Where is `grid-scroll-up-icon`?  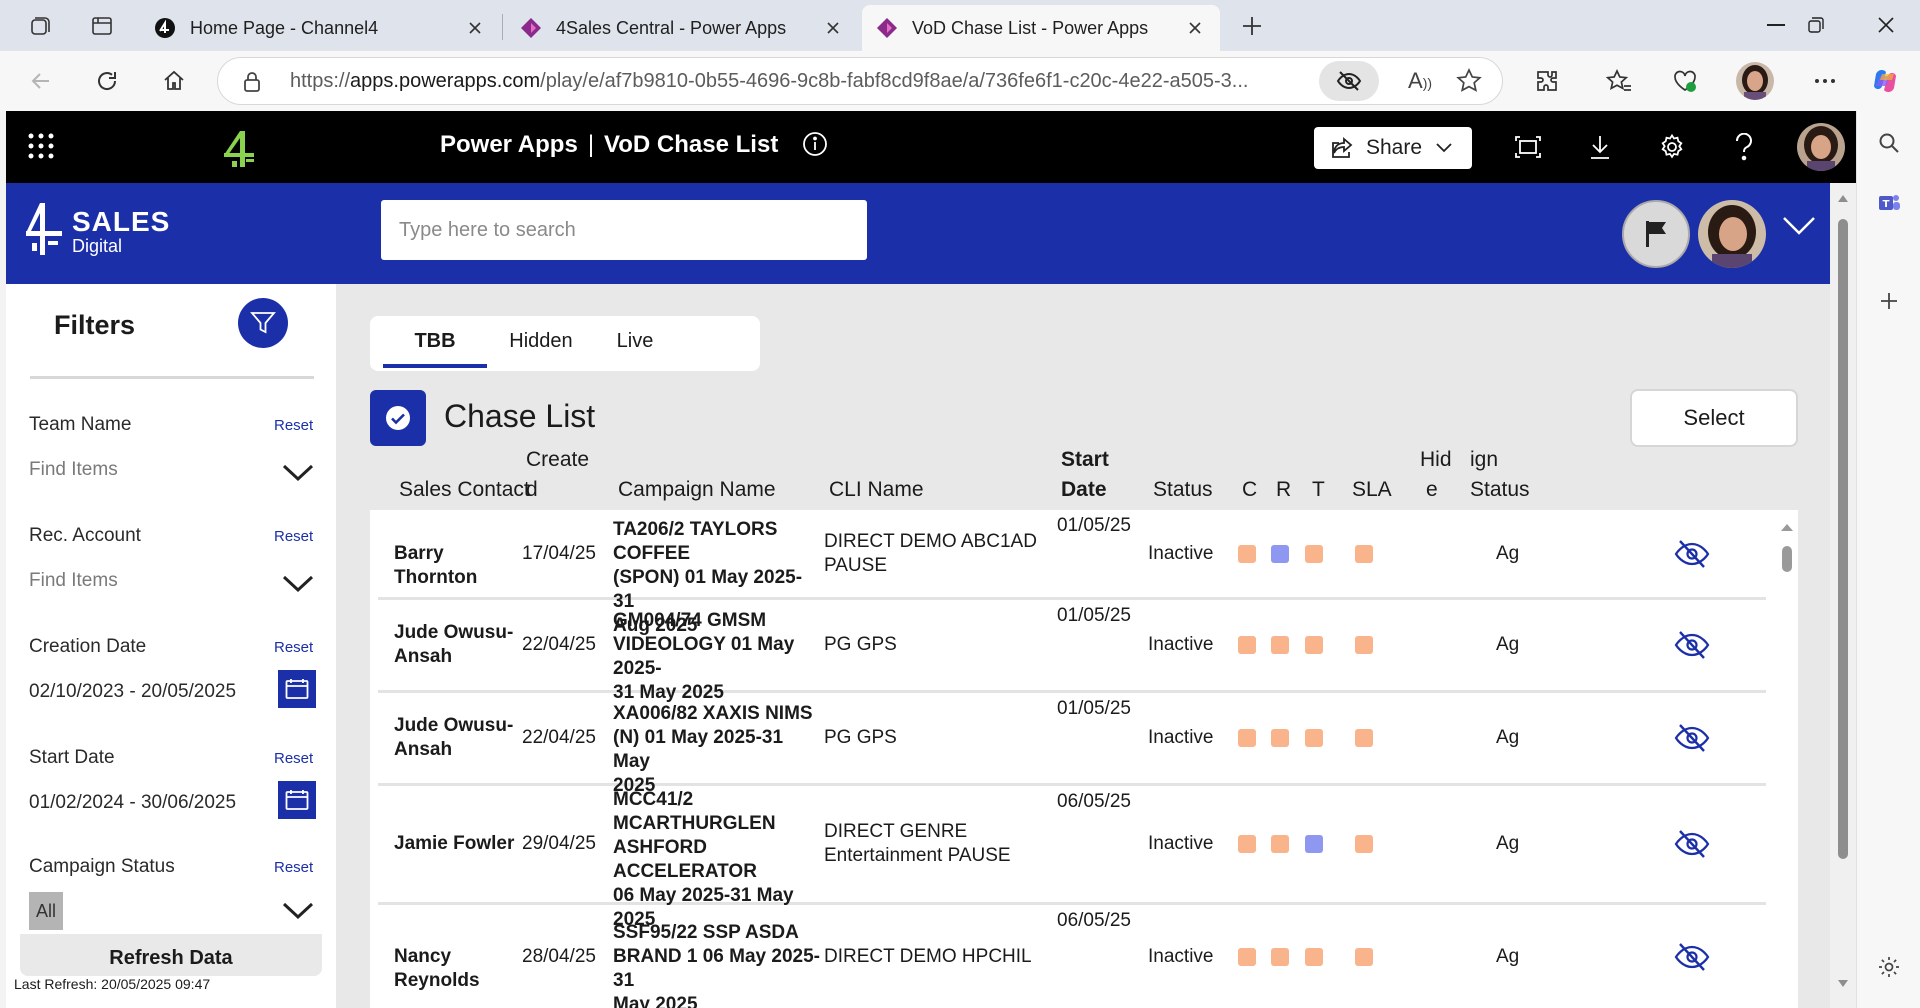
grid-scroll-up-icon is located at coordinates (1787, 527).